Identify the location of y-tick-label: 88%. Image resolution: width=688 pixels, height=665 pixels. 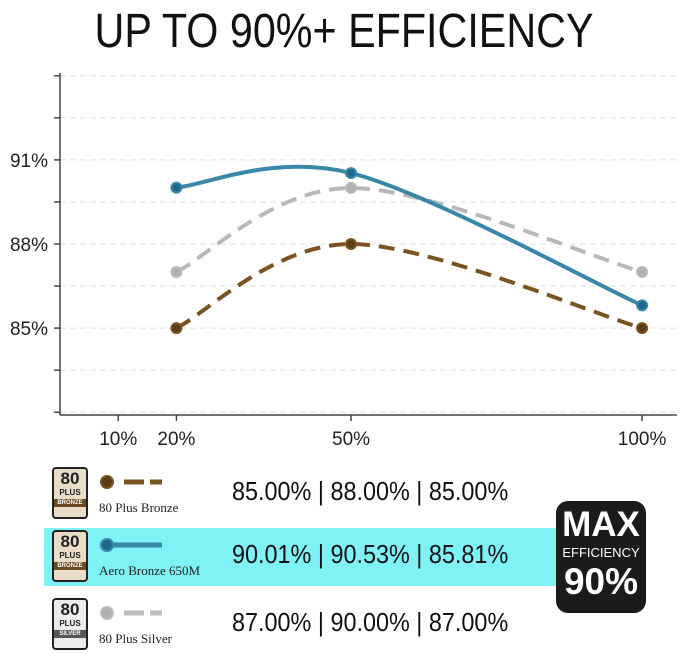
(29, 245).